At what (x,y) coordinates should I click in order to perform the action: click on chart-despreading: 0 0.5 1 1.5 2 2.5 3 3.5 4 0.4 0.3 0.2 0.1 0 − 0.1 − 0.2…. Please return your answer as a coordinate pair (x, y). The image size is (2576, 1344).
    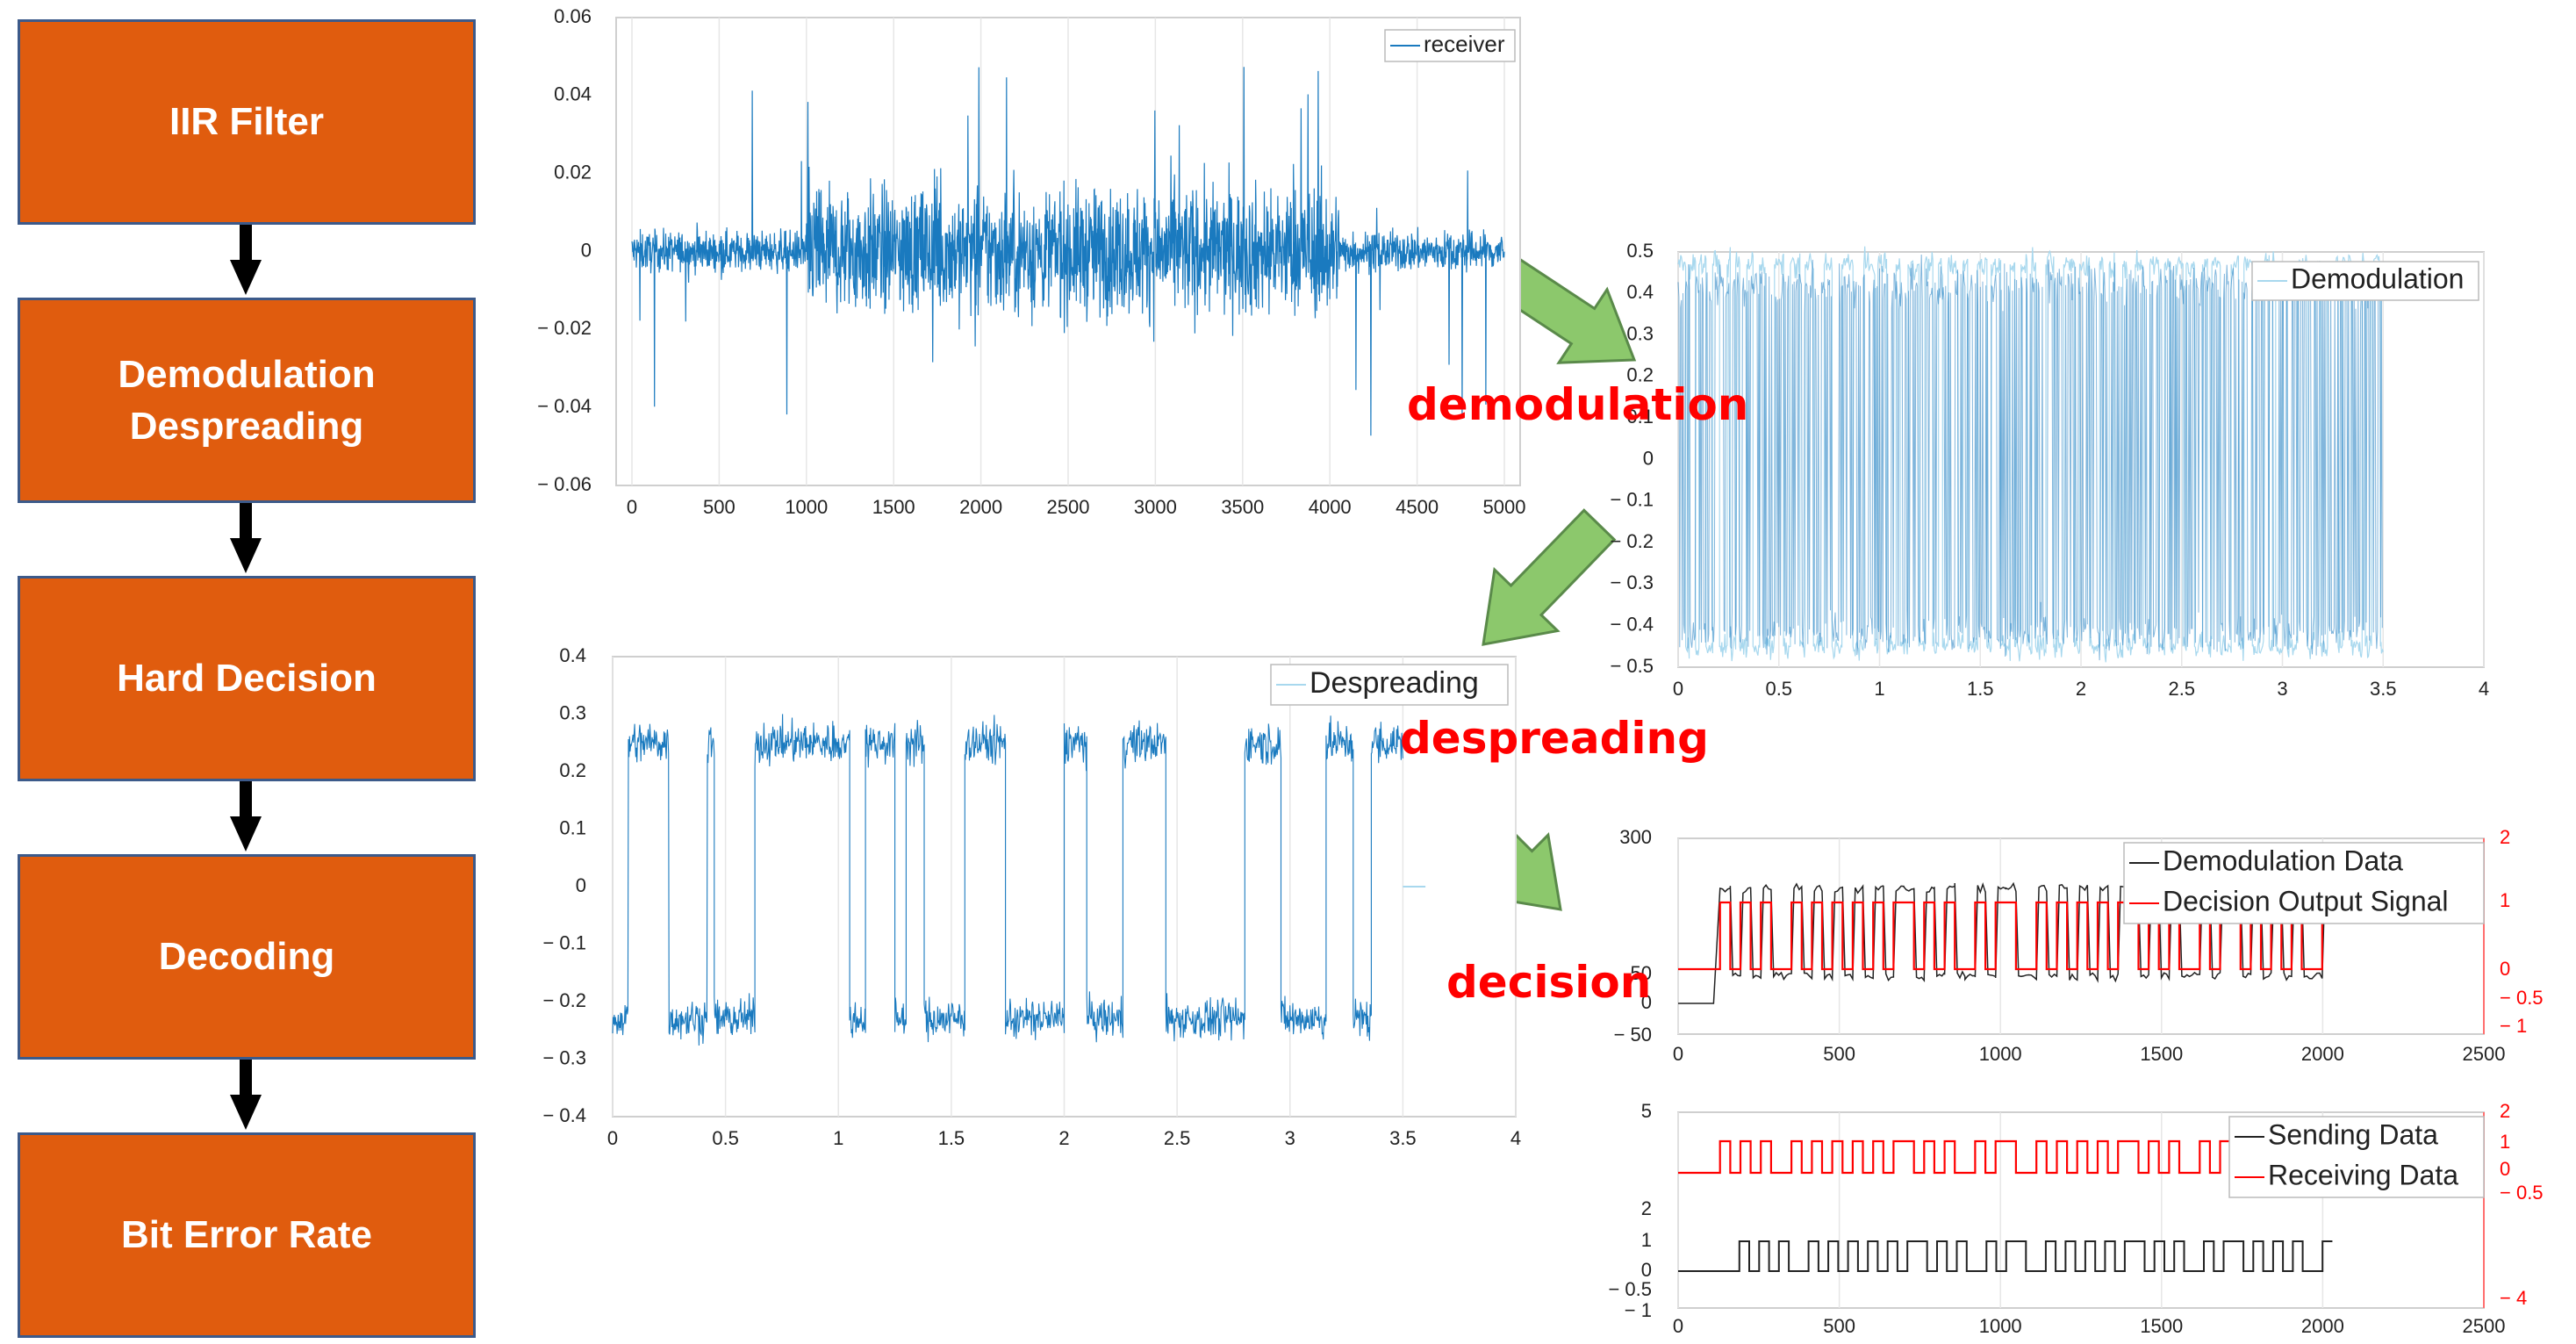
    Looking at the image, I should click on (1031, 896).